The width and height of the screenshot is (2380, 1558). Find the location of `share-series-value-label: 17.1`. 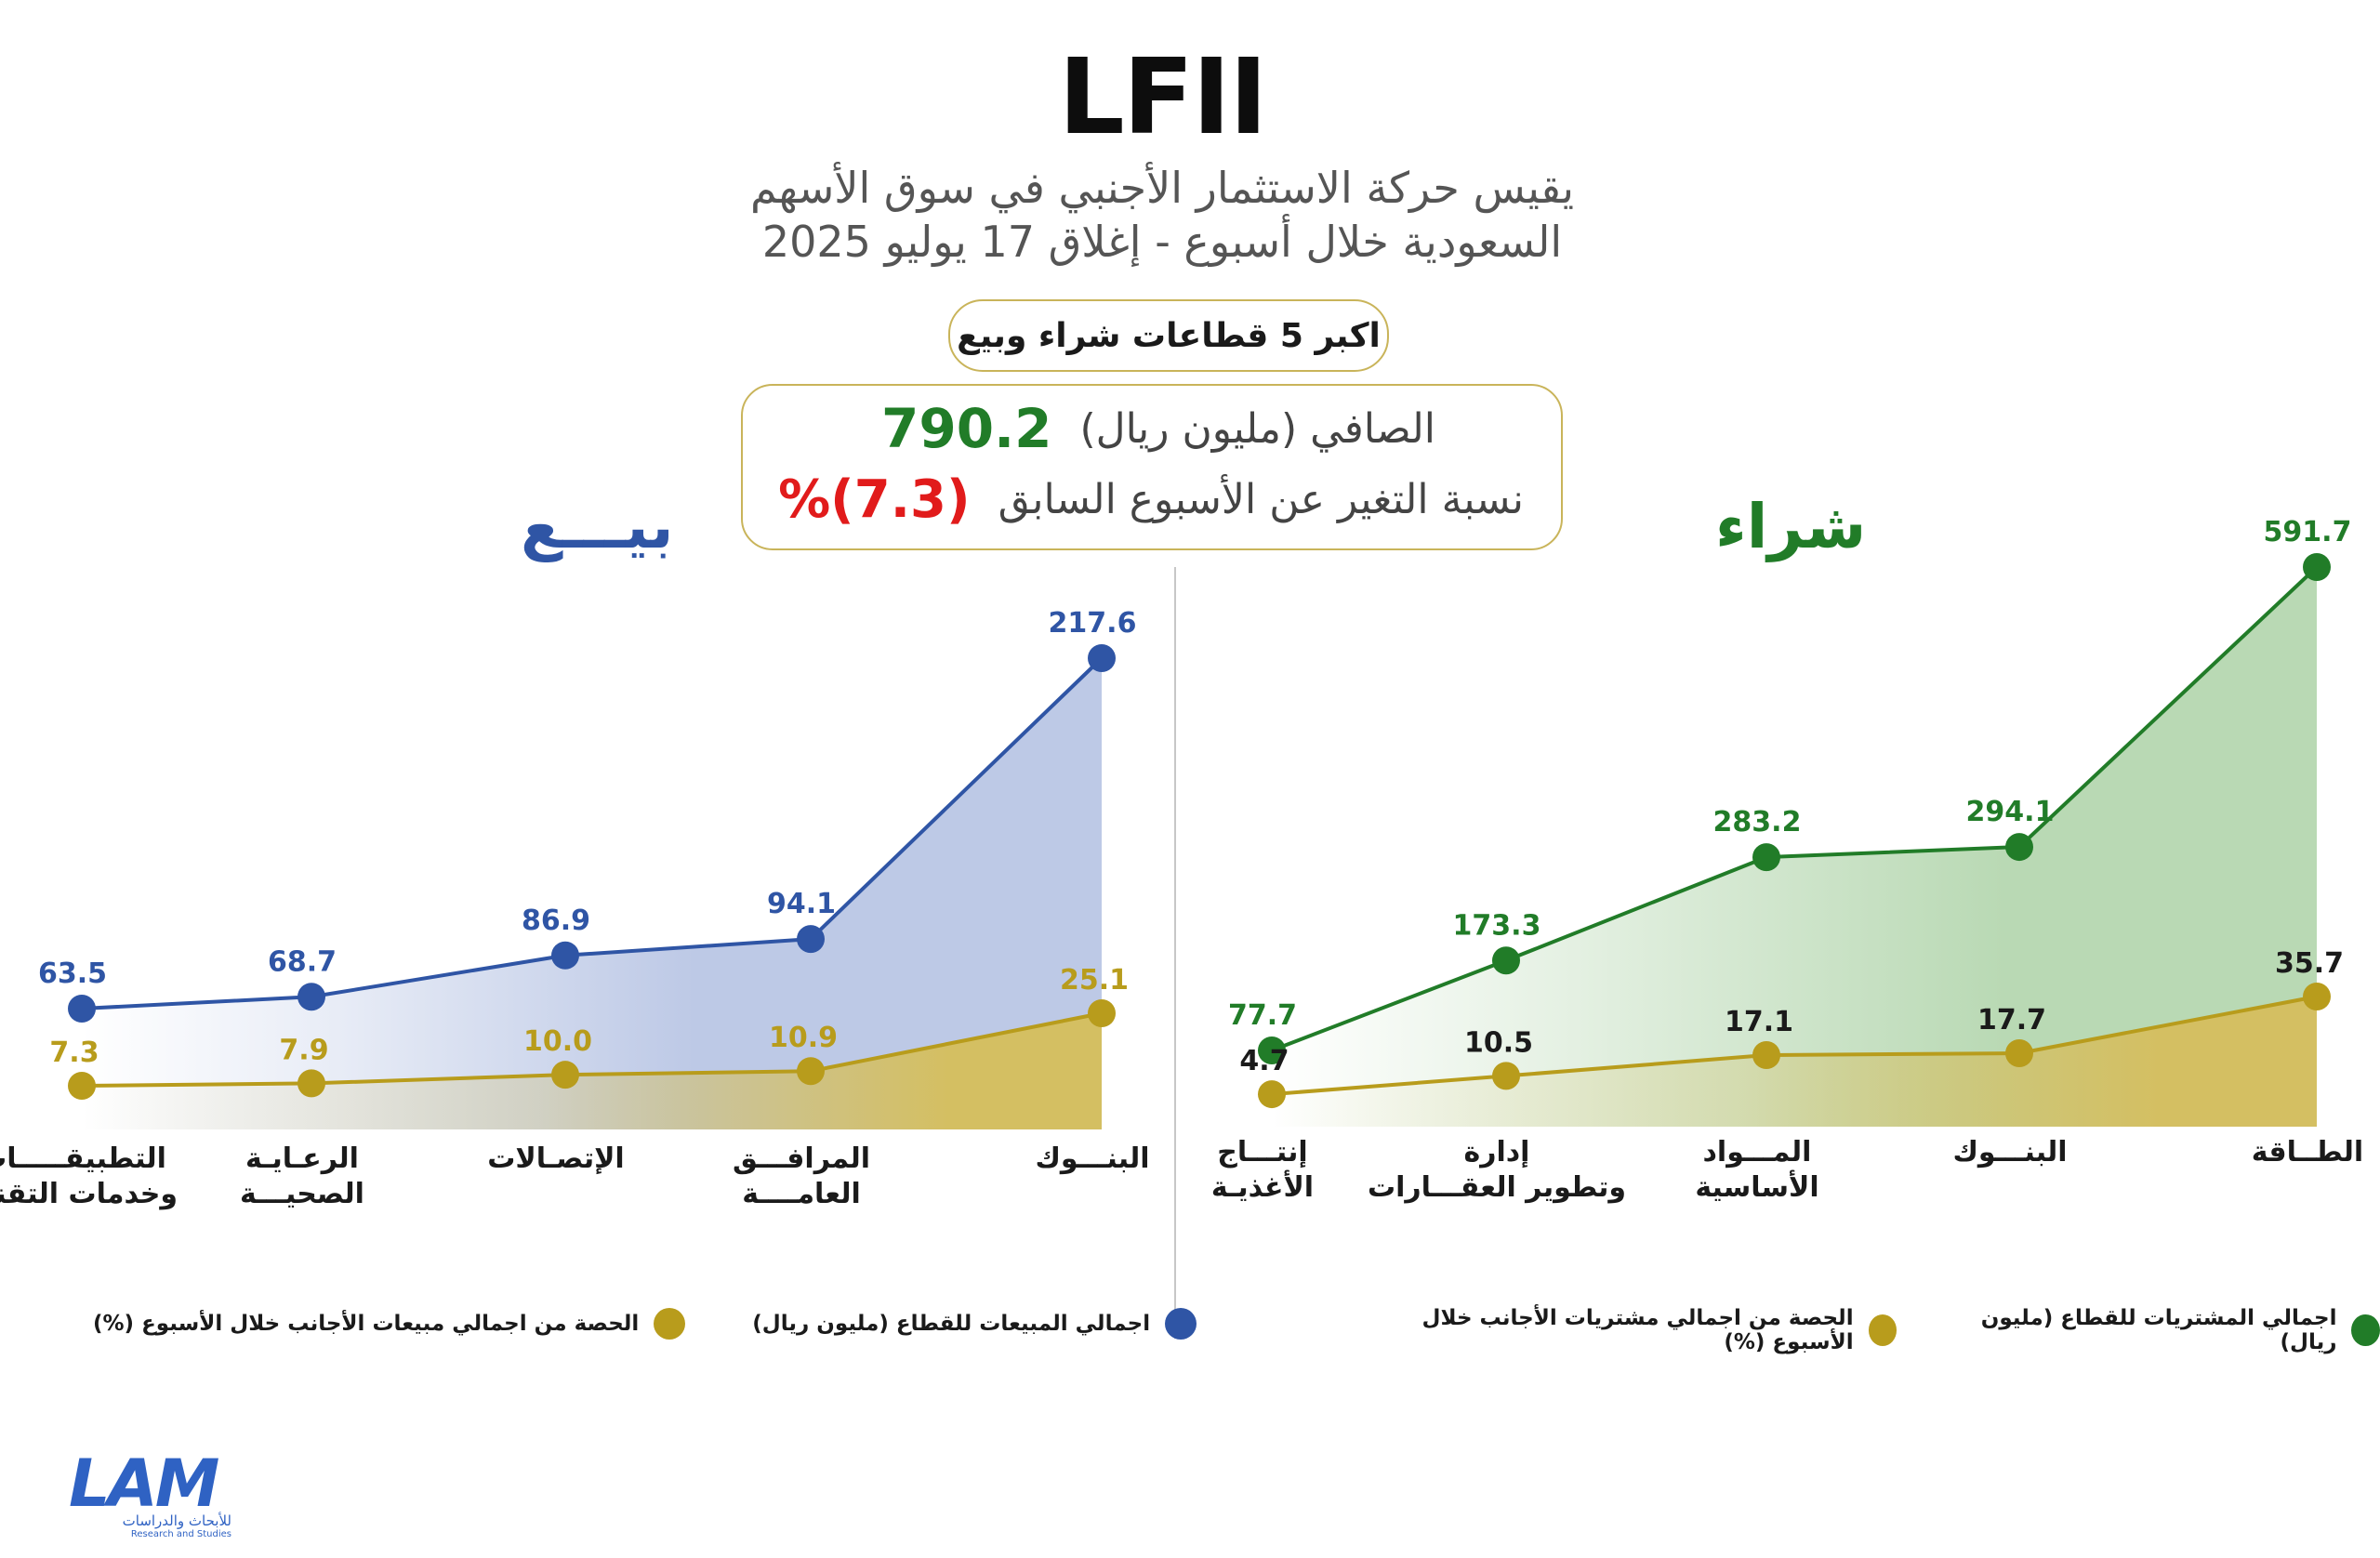

share-series-value-label: 17.1 is located at coordinates (1759, 1022).